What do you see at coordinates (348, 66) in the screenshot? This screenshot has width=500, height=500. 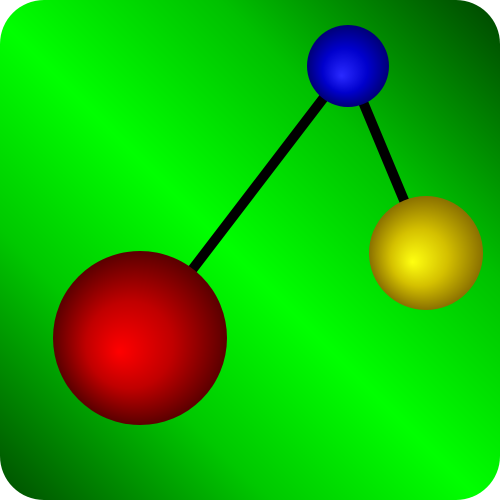 I see `blue-atom-node` at bounding box center [348, 66].